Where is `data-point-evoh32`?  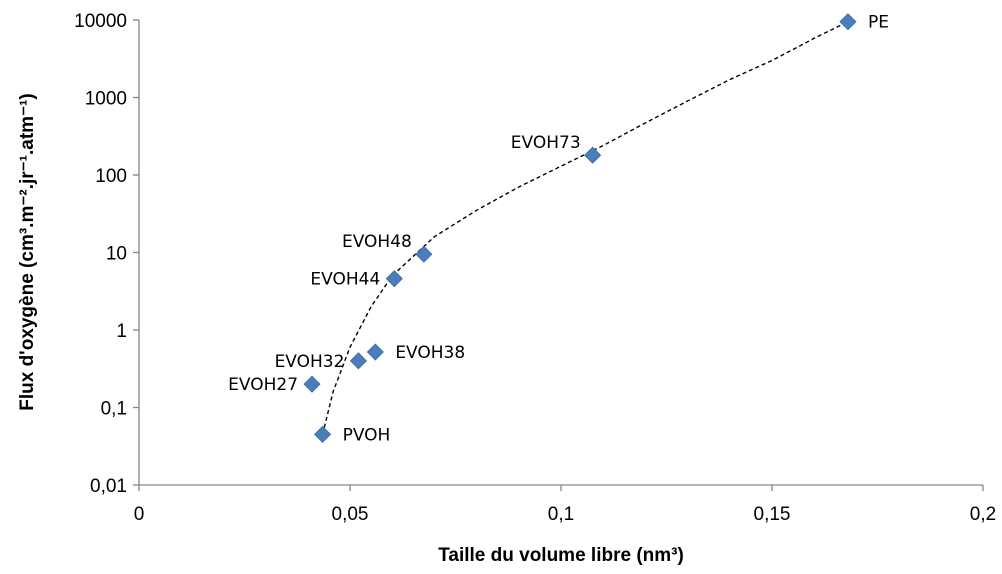 data-point-evoh32 is located at coordinates (358, 361).